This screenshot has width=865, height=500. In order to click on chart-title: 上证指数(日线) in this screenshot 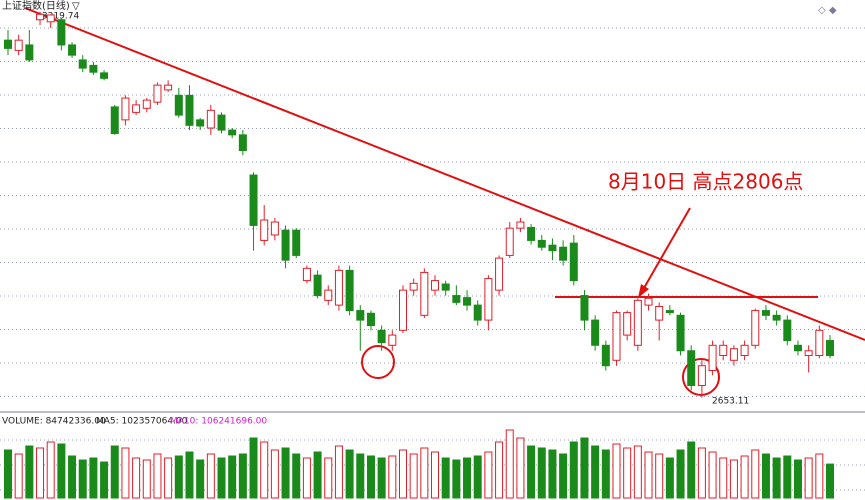, I will do `click(36, 6)`.